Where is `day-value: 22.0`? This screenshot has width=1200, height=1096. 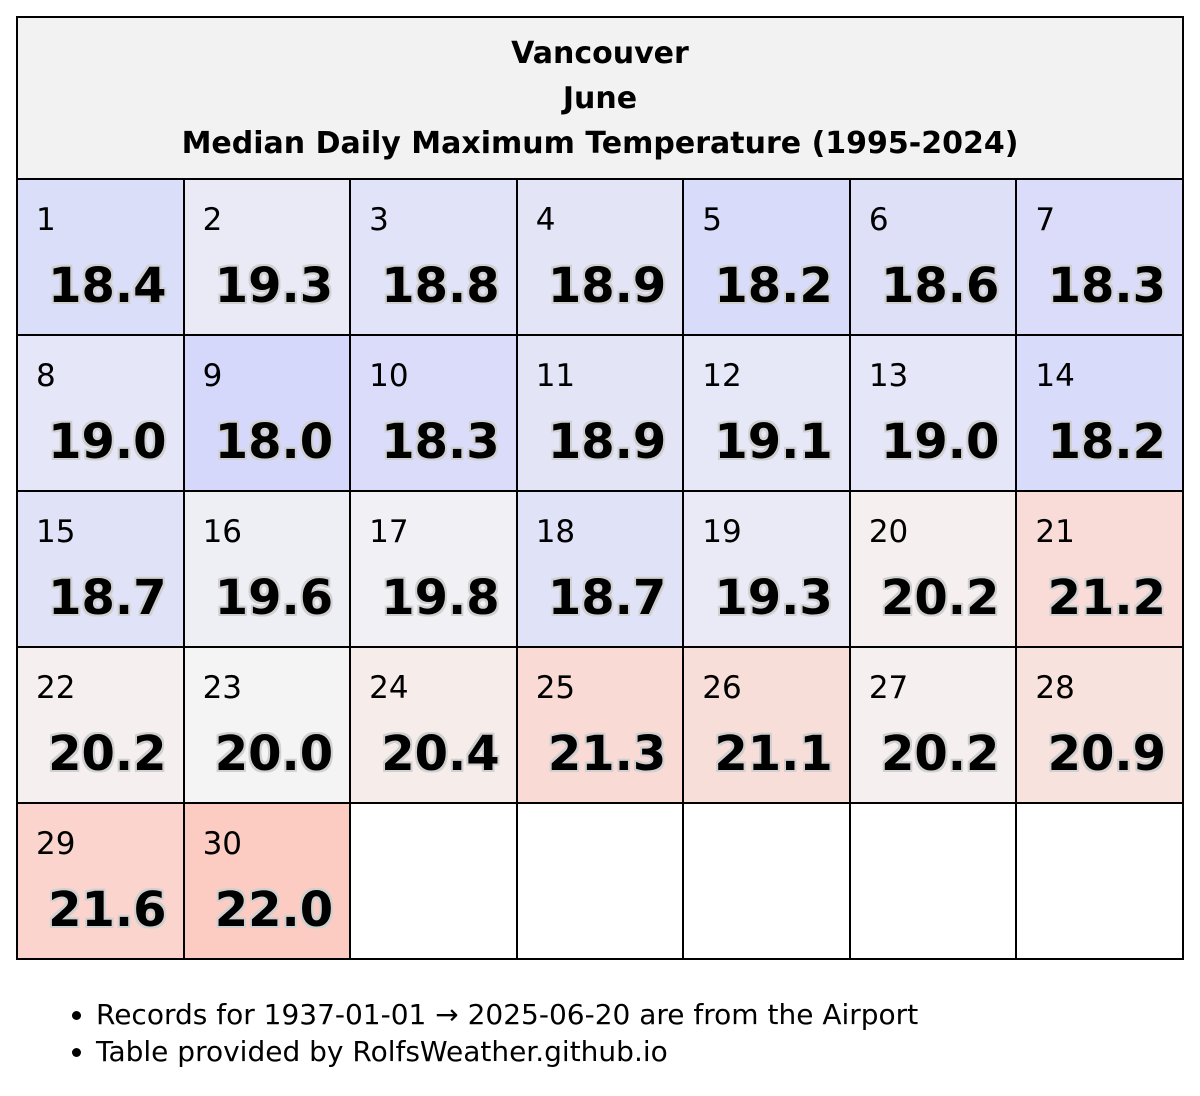
day-value: 22.0 is located at coordinates (274, 910).